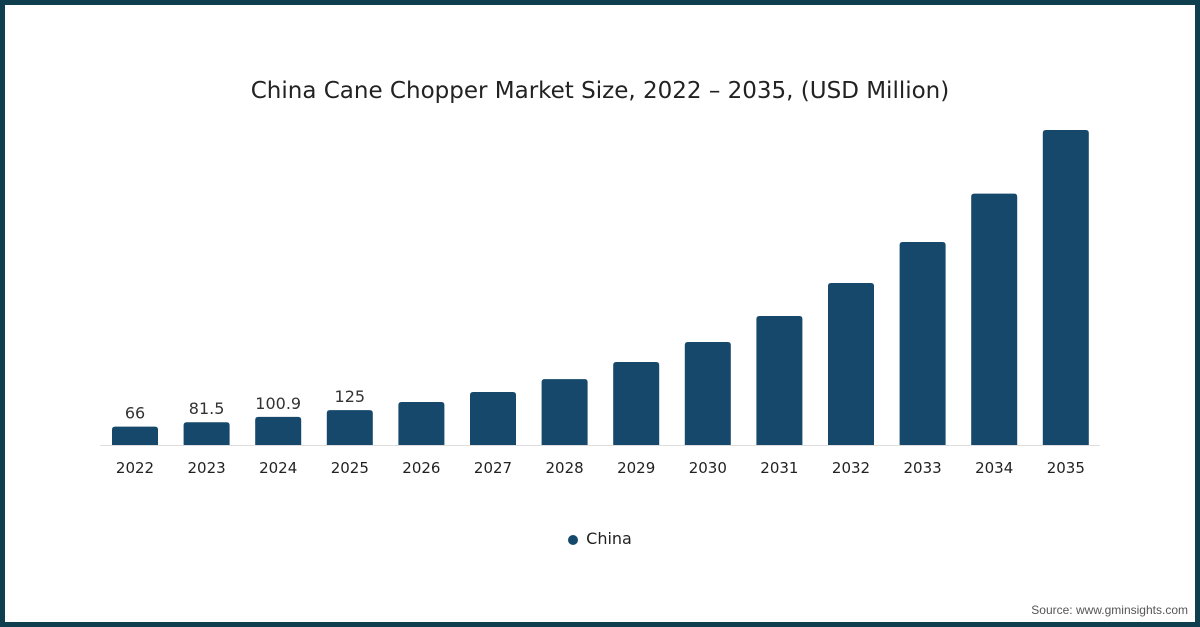 Image resolution: width=1200 pixels, height=627 pixels. Describe the element at coordinates (278, 403) in the screenshot. I see `data-label: 100.9` at that location.